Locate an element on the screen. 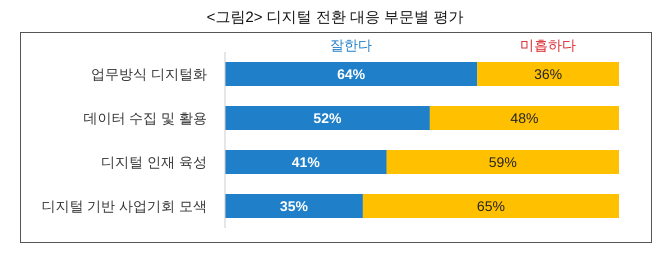 The height and width of the screenshot is (261, 670). data-label: 64% is located at coordinates (351, 74).